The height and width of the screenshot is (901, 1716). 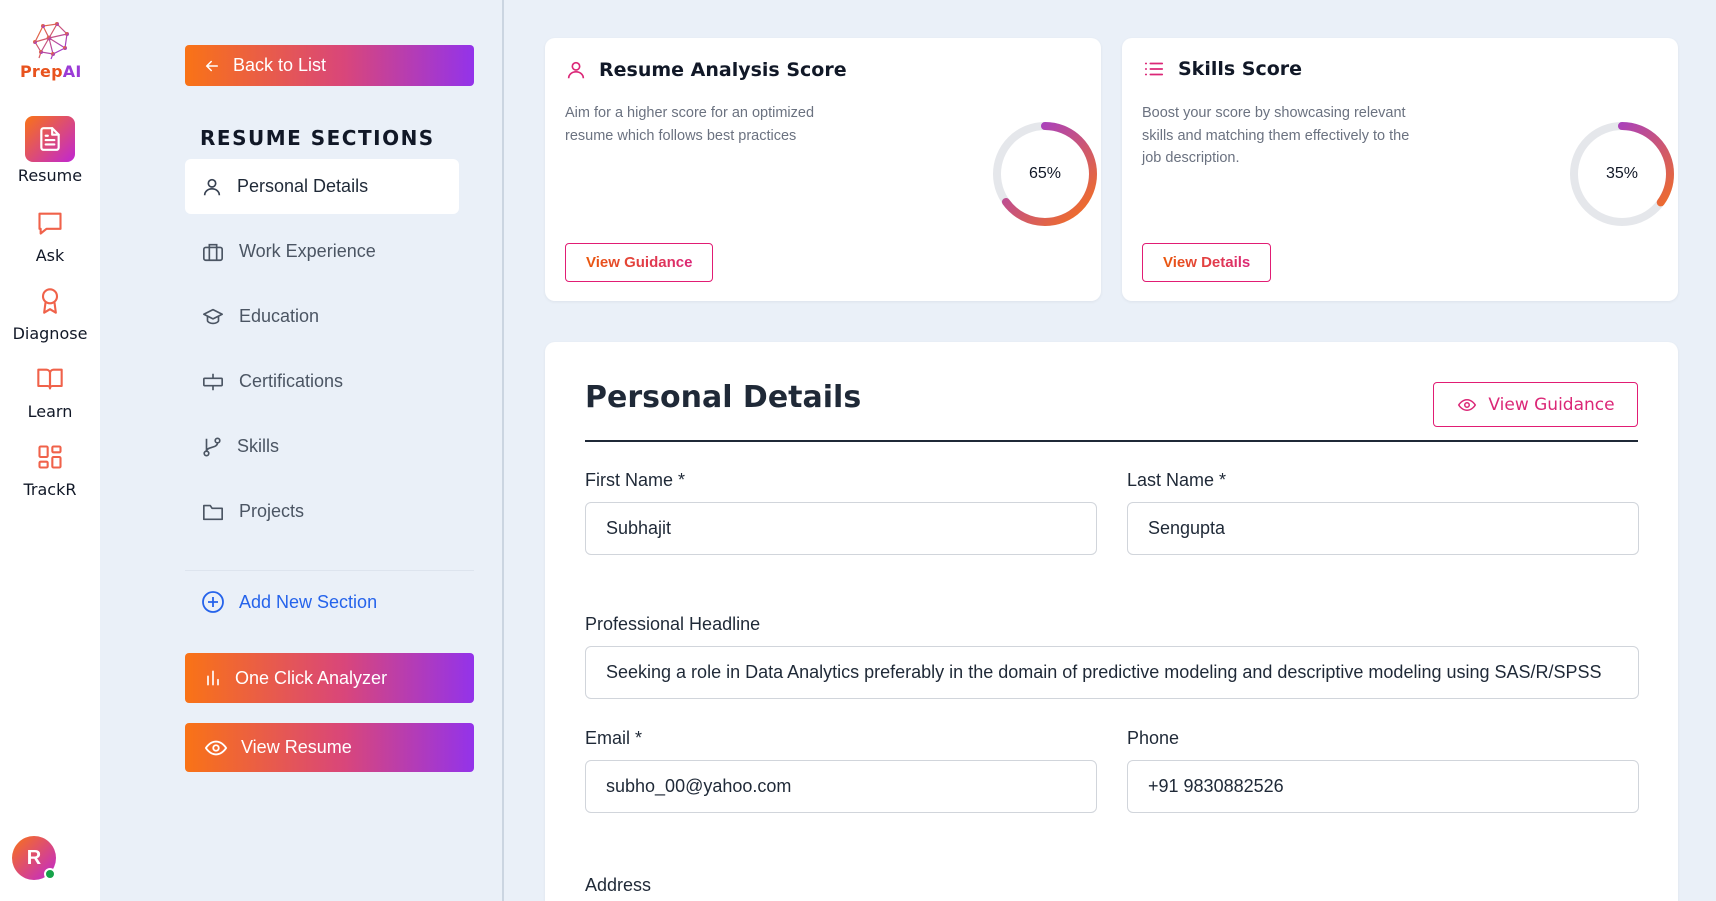 What do you see at coordinates (291, 381) in the screenshot?
I see `section-item-label: Certifications` at bounding box center [291, 381].